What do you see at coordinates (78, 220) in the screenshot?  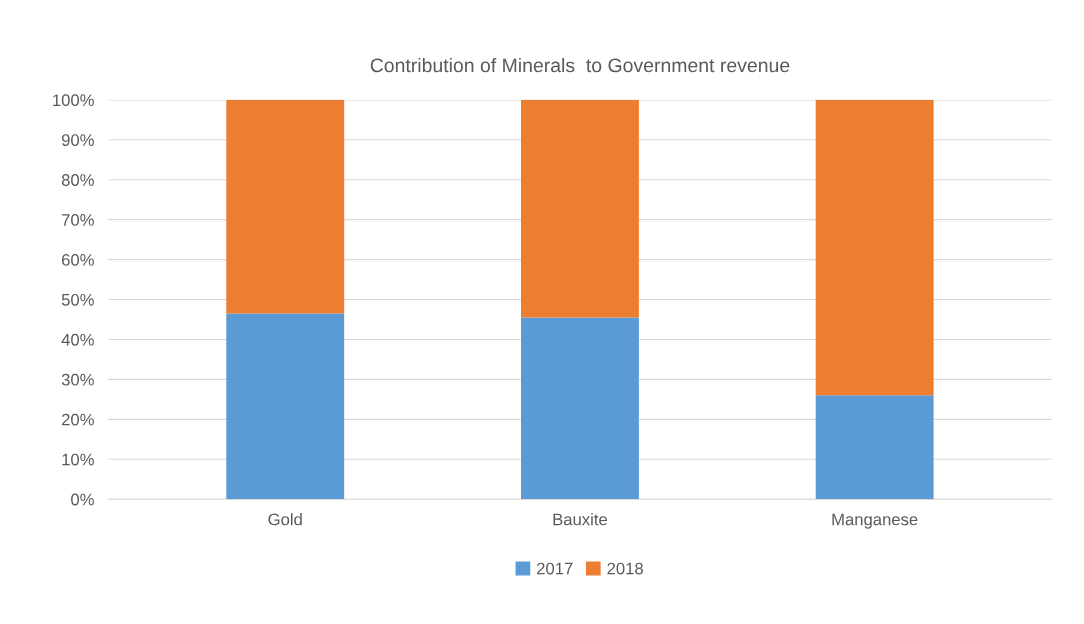 I see `y-tick-label: 70%` at bounding box center [78, 220].